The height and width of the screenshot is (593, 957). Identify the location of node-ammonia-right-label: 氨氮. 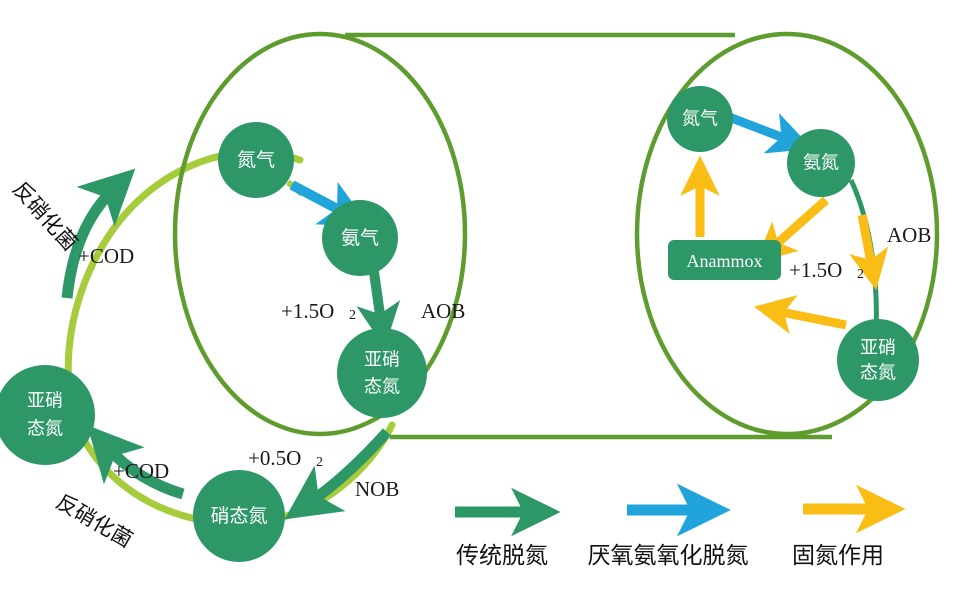
(821, 163).